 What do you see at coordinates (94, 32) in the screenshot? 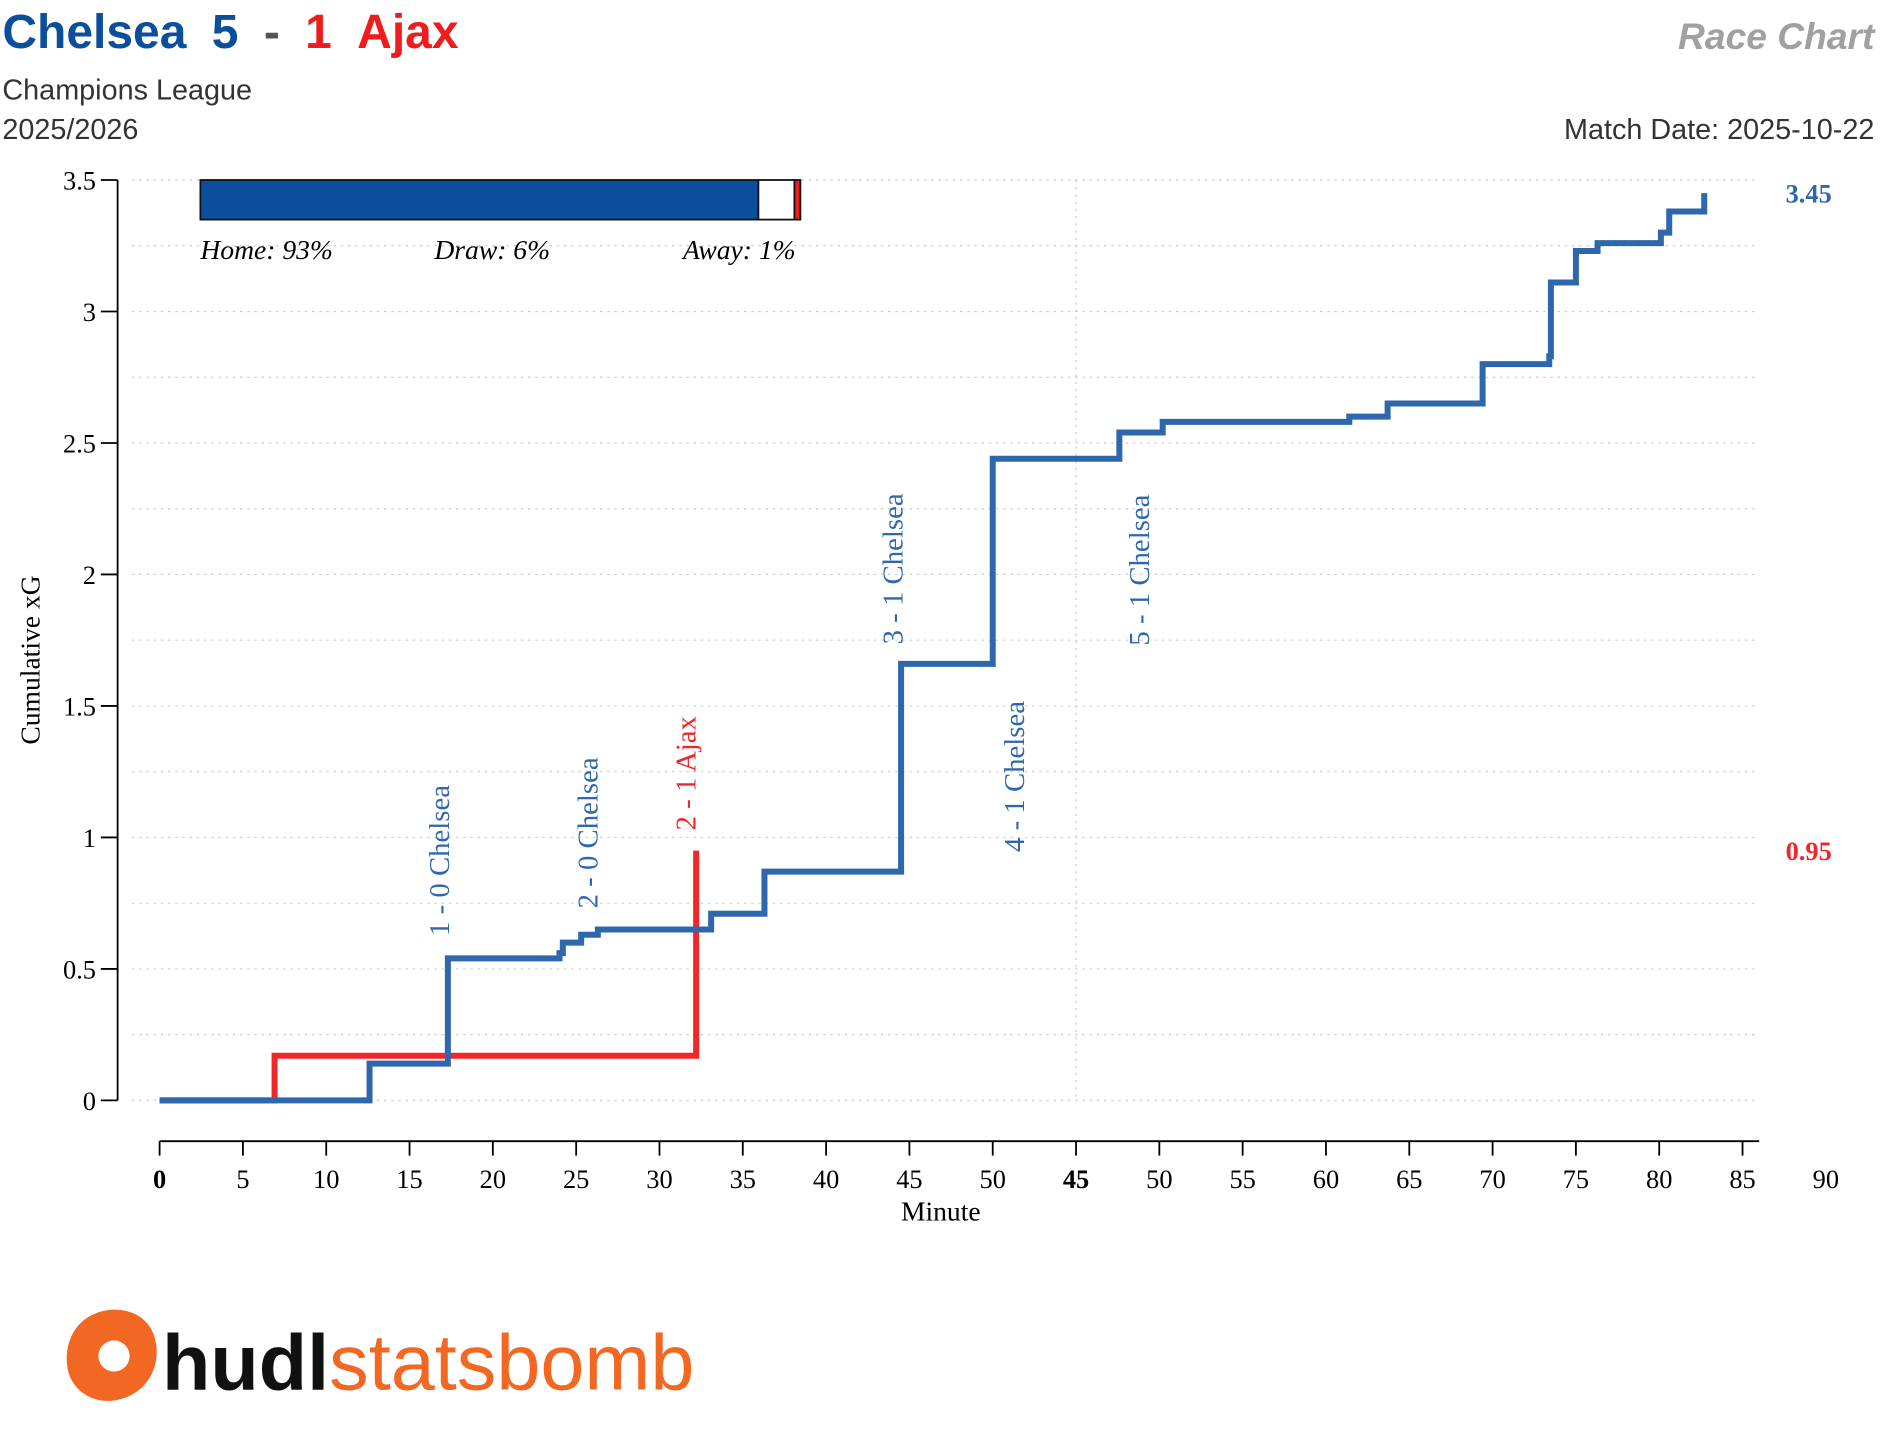
I see `home-team: Chelsea` at bounding box center [94, 32].